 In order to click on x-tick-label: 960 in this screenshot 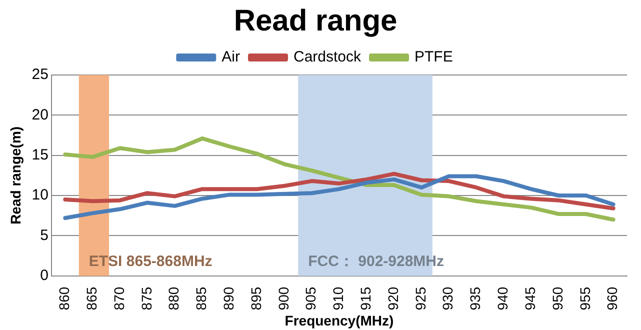, I will do `click(612, 298)`.